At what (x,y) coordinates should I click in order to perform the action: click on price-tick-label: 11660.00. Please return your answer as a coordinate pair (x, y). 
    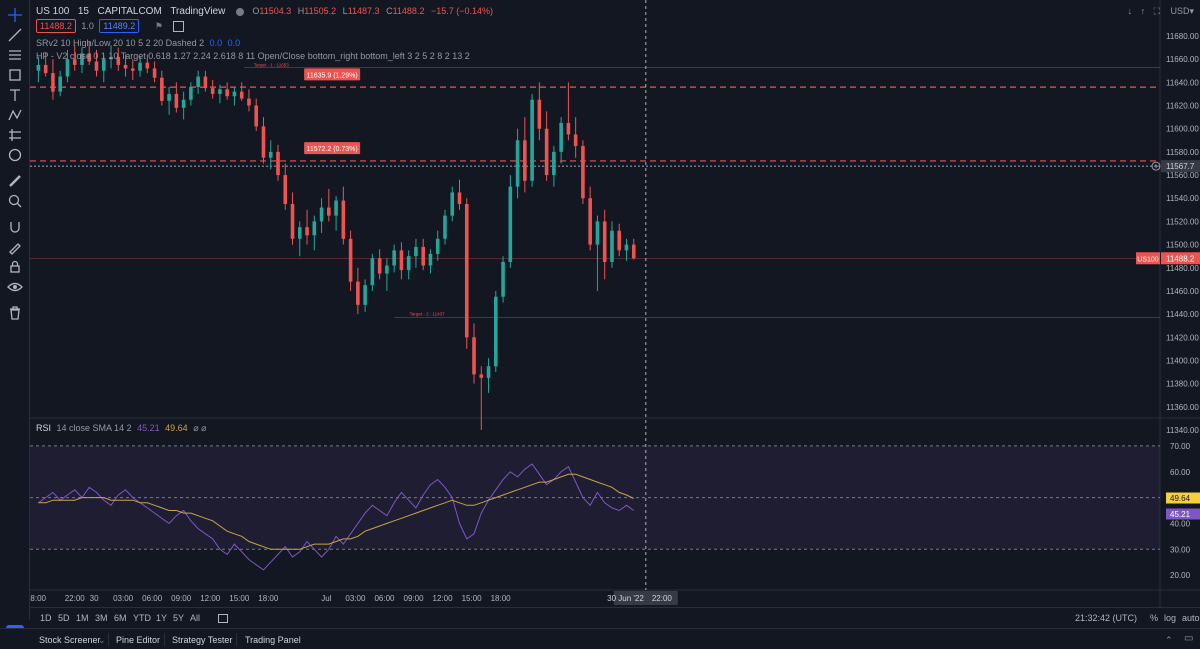
    Looking at the image, I should click on (1182, 59).